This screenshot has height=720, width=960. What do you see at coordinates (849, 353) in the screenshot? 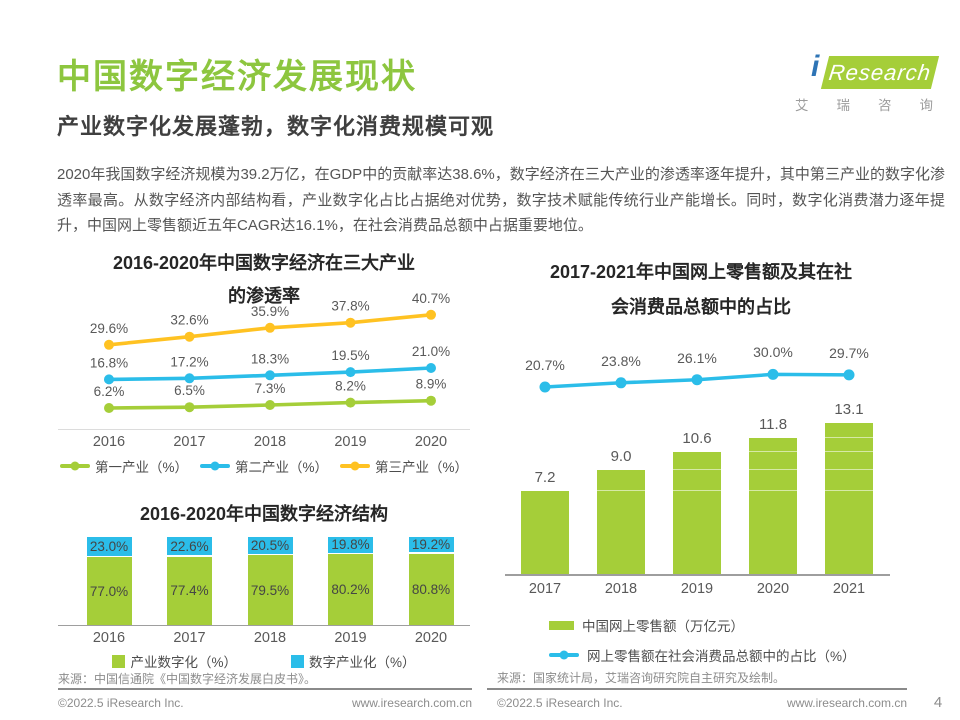
I see `line-value-label: 29.7%` at bounding box center [849, 353].